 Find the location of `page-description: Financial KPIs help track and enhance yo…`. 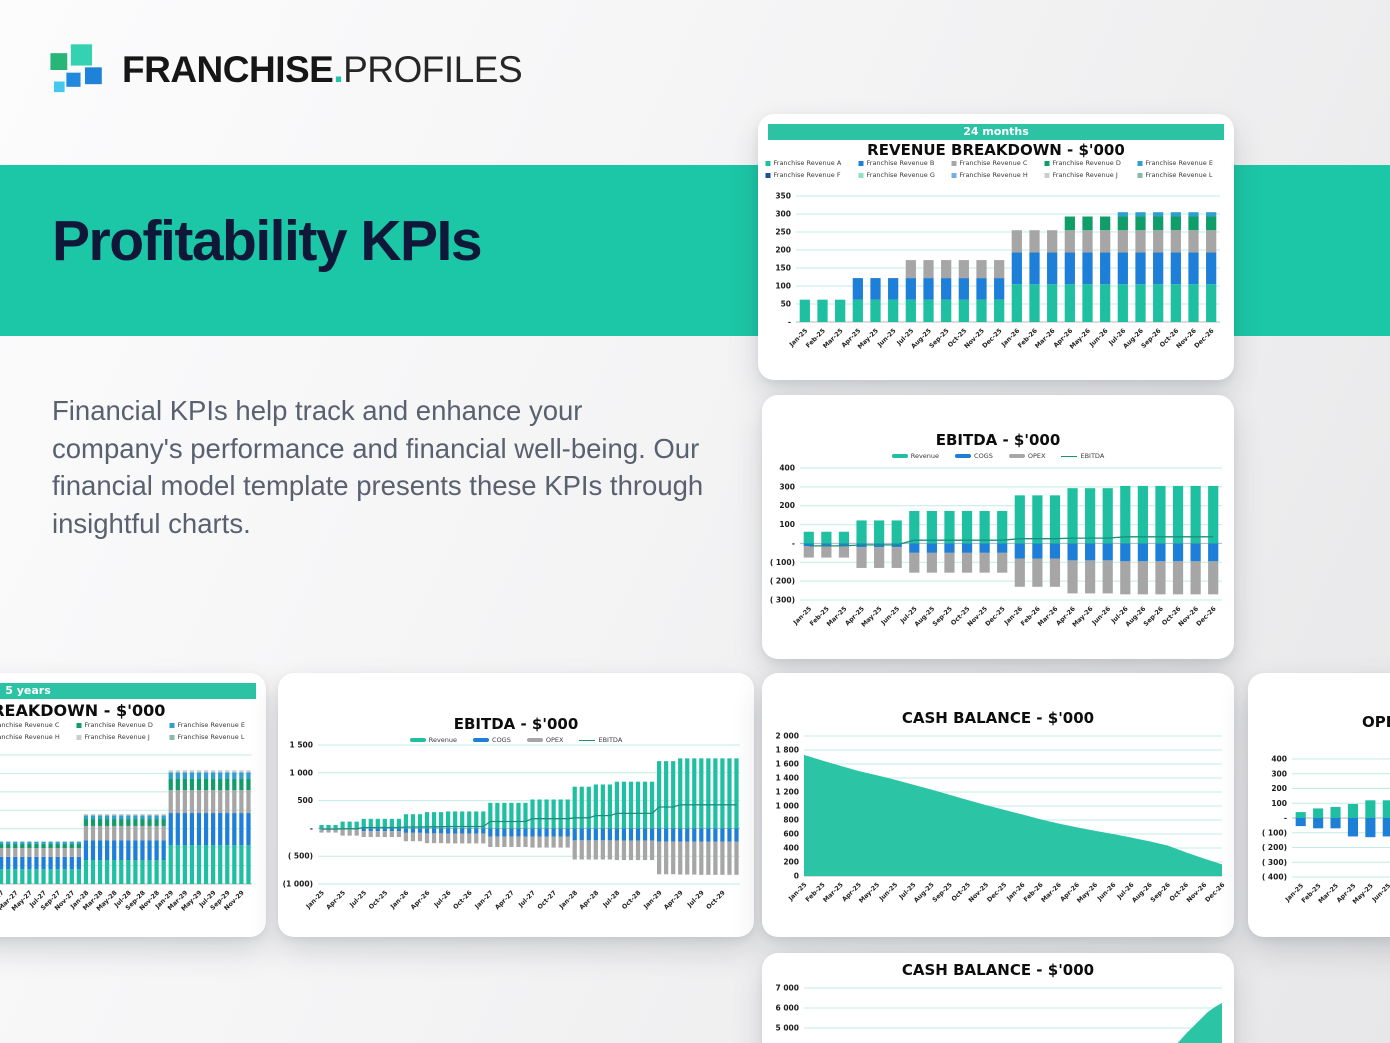

page-description: Financial KPIs help track and enhance yo… is located at coordinates (378, 467).